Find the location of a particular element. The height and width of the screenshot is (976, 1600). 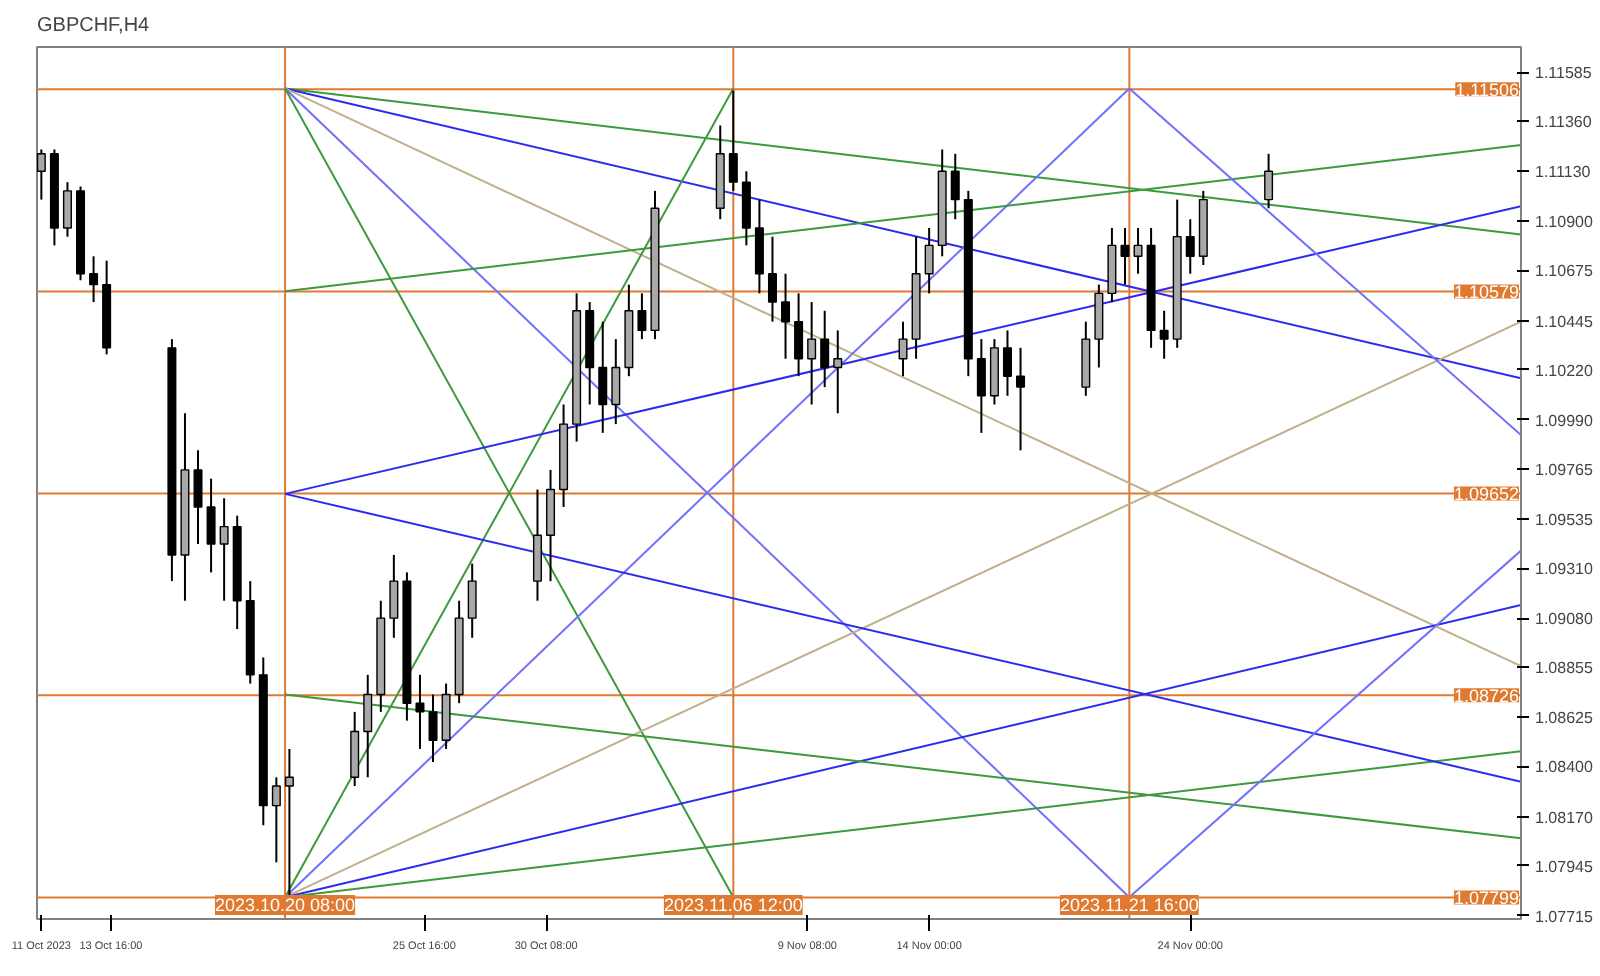

y-tick-label: 1.08855 is located at coordinates (1564, 668).